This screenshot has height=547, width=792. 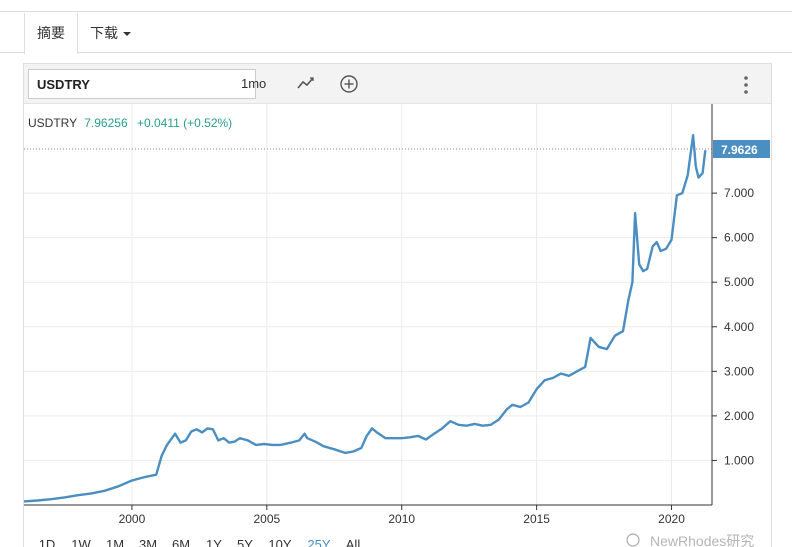 What do you see at coordinates (739, 238) in the screenshot?
I see `y-tick-label: 6.000` at bounding box center [739, 238].